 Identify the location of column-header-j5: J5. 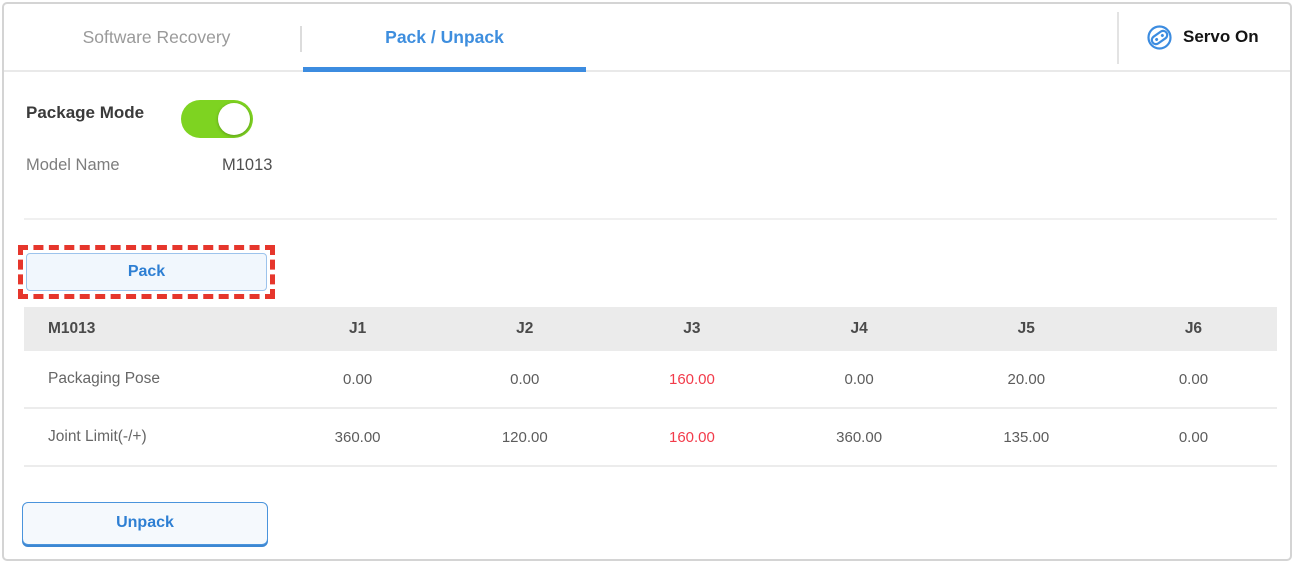
(1026, 328).